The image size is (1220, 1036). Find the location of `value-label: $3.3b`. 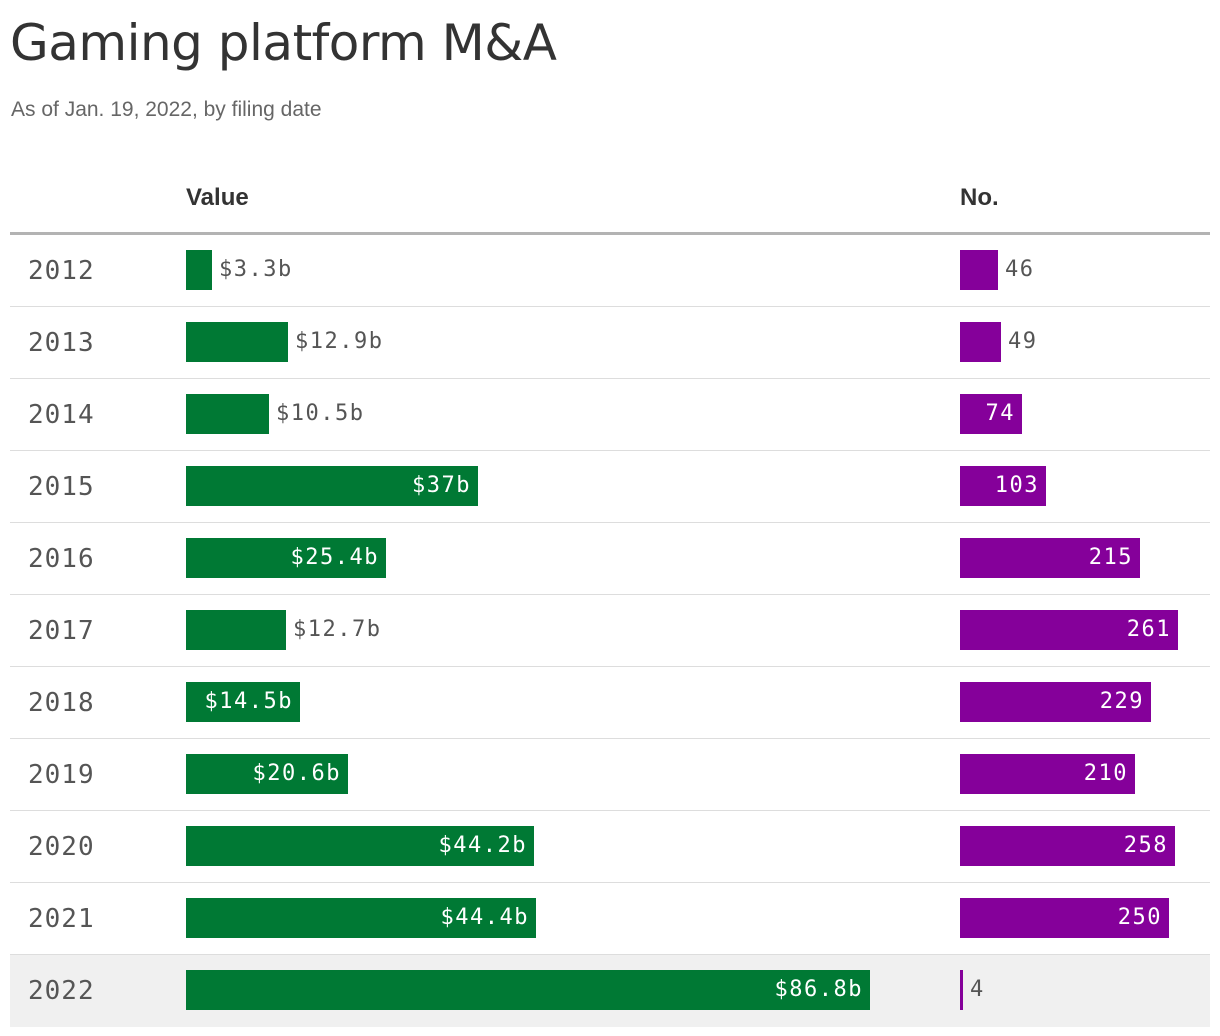

value-label: $3.3b is located at coordinates (256, 269).